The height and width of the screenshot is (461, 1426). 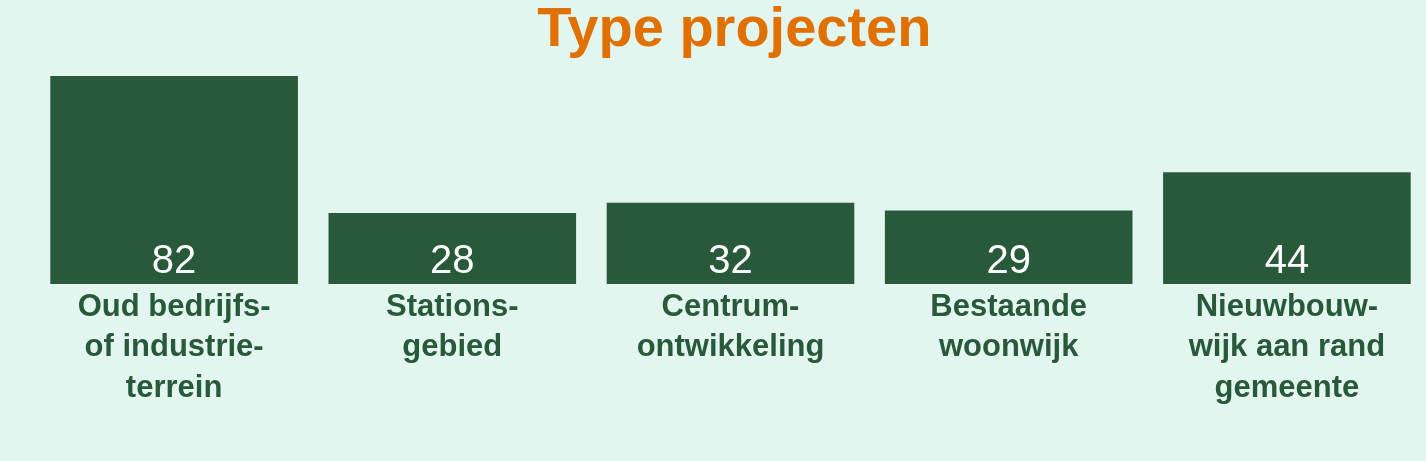 What do you see at coordinates (452, 326) in the screenshot?
I see `x-tick-label: Stations- gebied` at bounding box center [452, 326].